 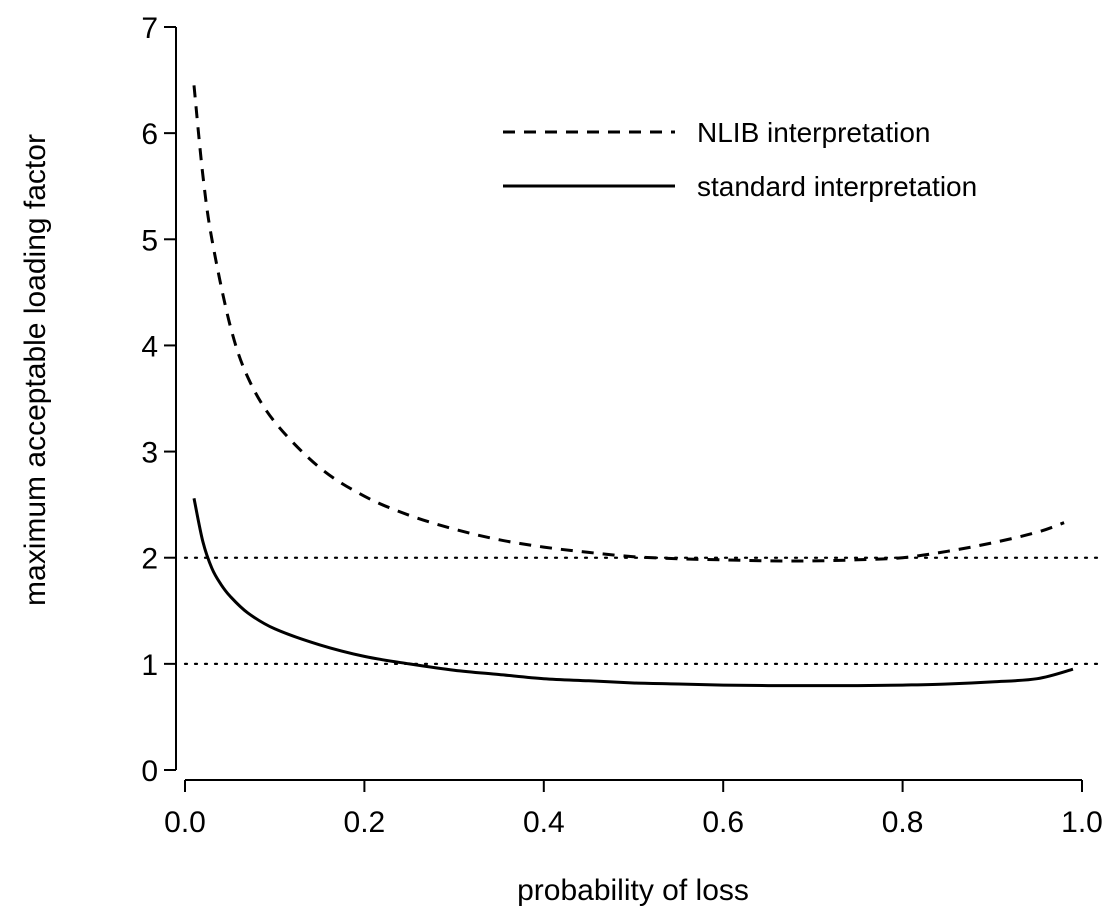 I want to click on y-tick-label: 3, so click(x=149, y=453).